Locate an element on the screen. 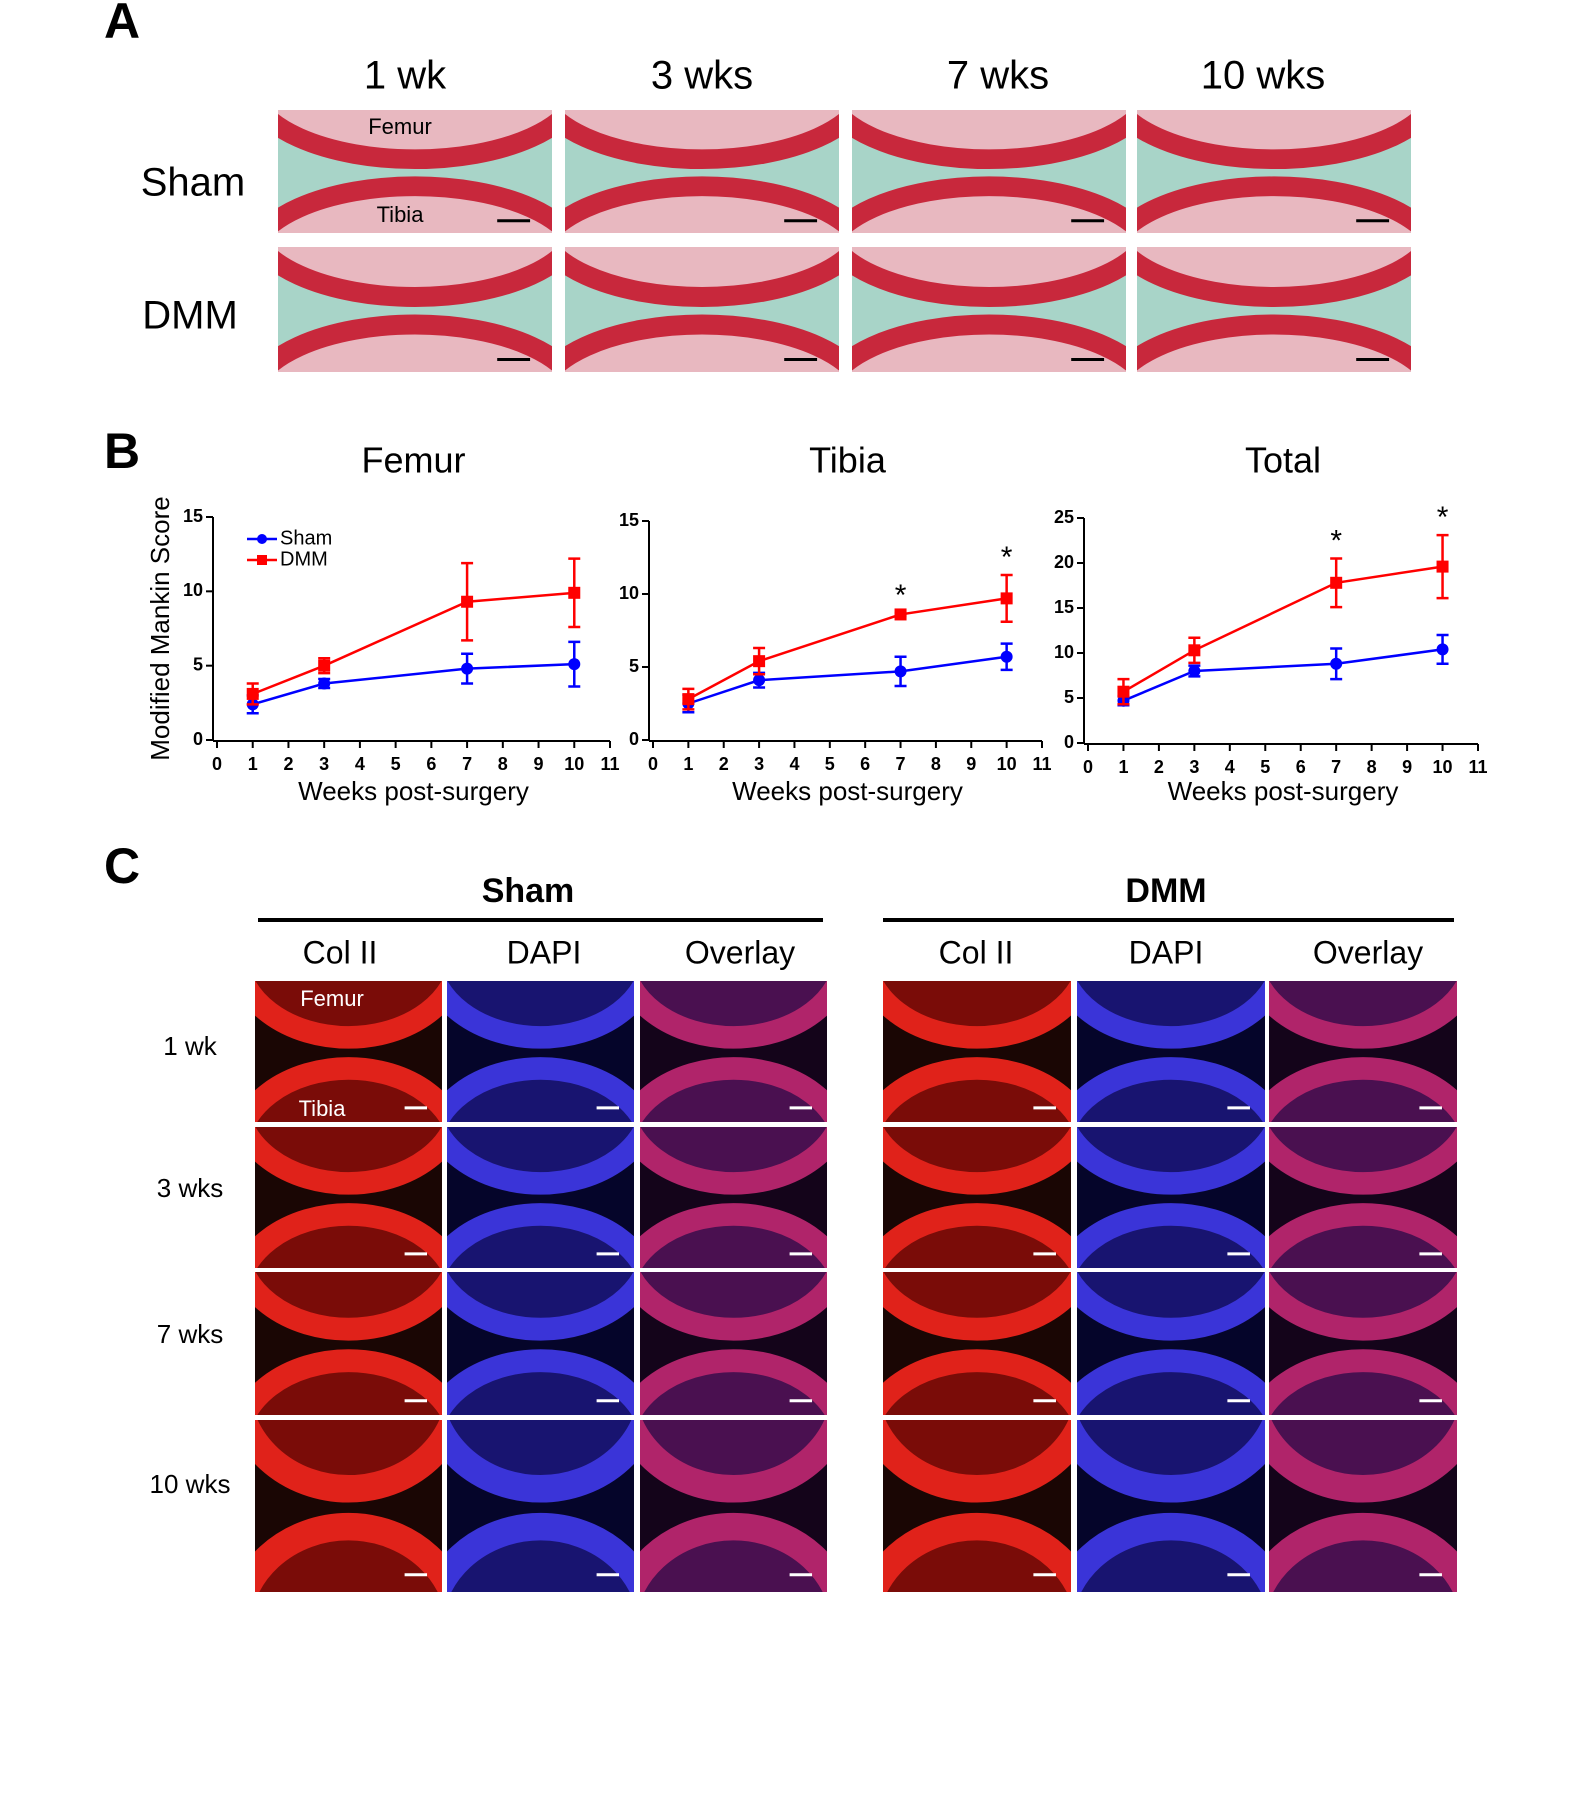 This screenshot has height=1805, width=1589. x-tick-label: 3 is located at coordinates (324, 764).